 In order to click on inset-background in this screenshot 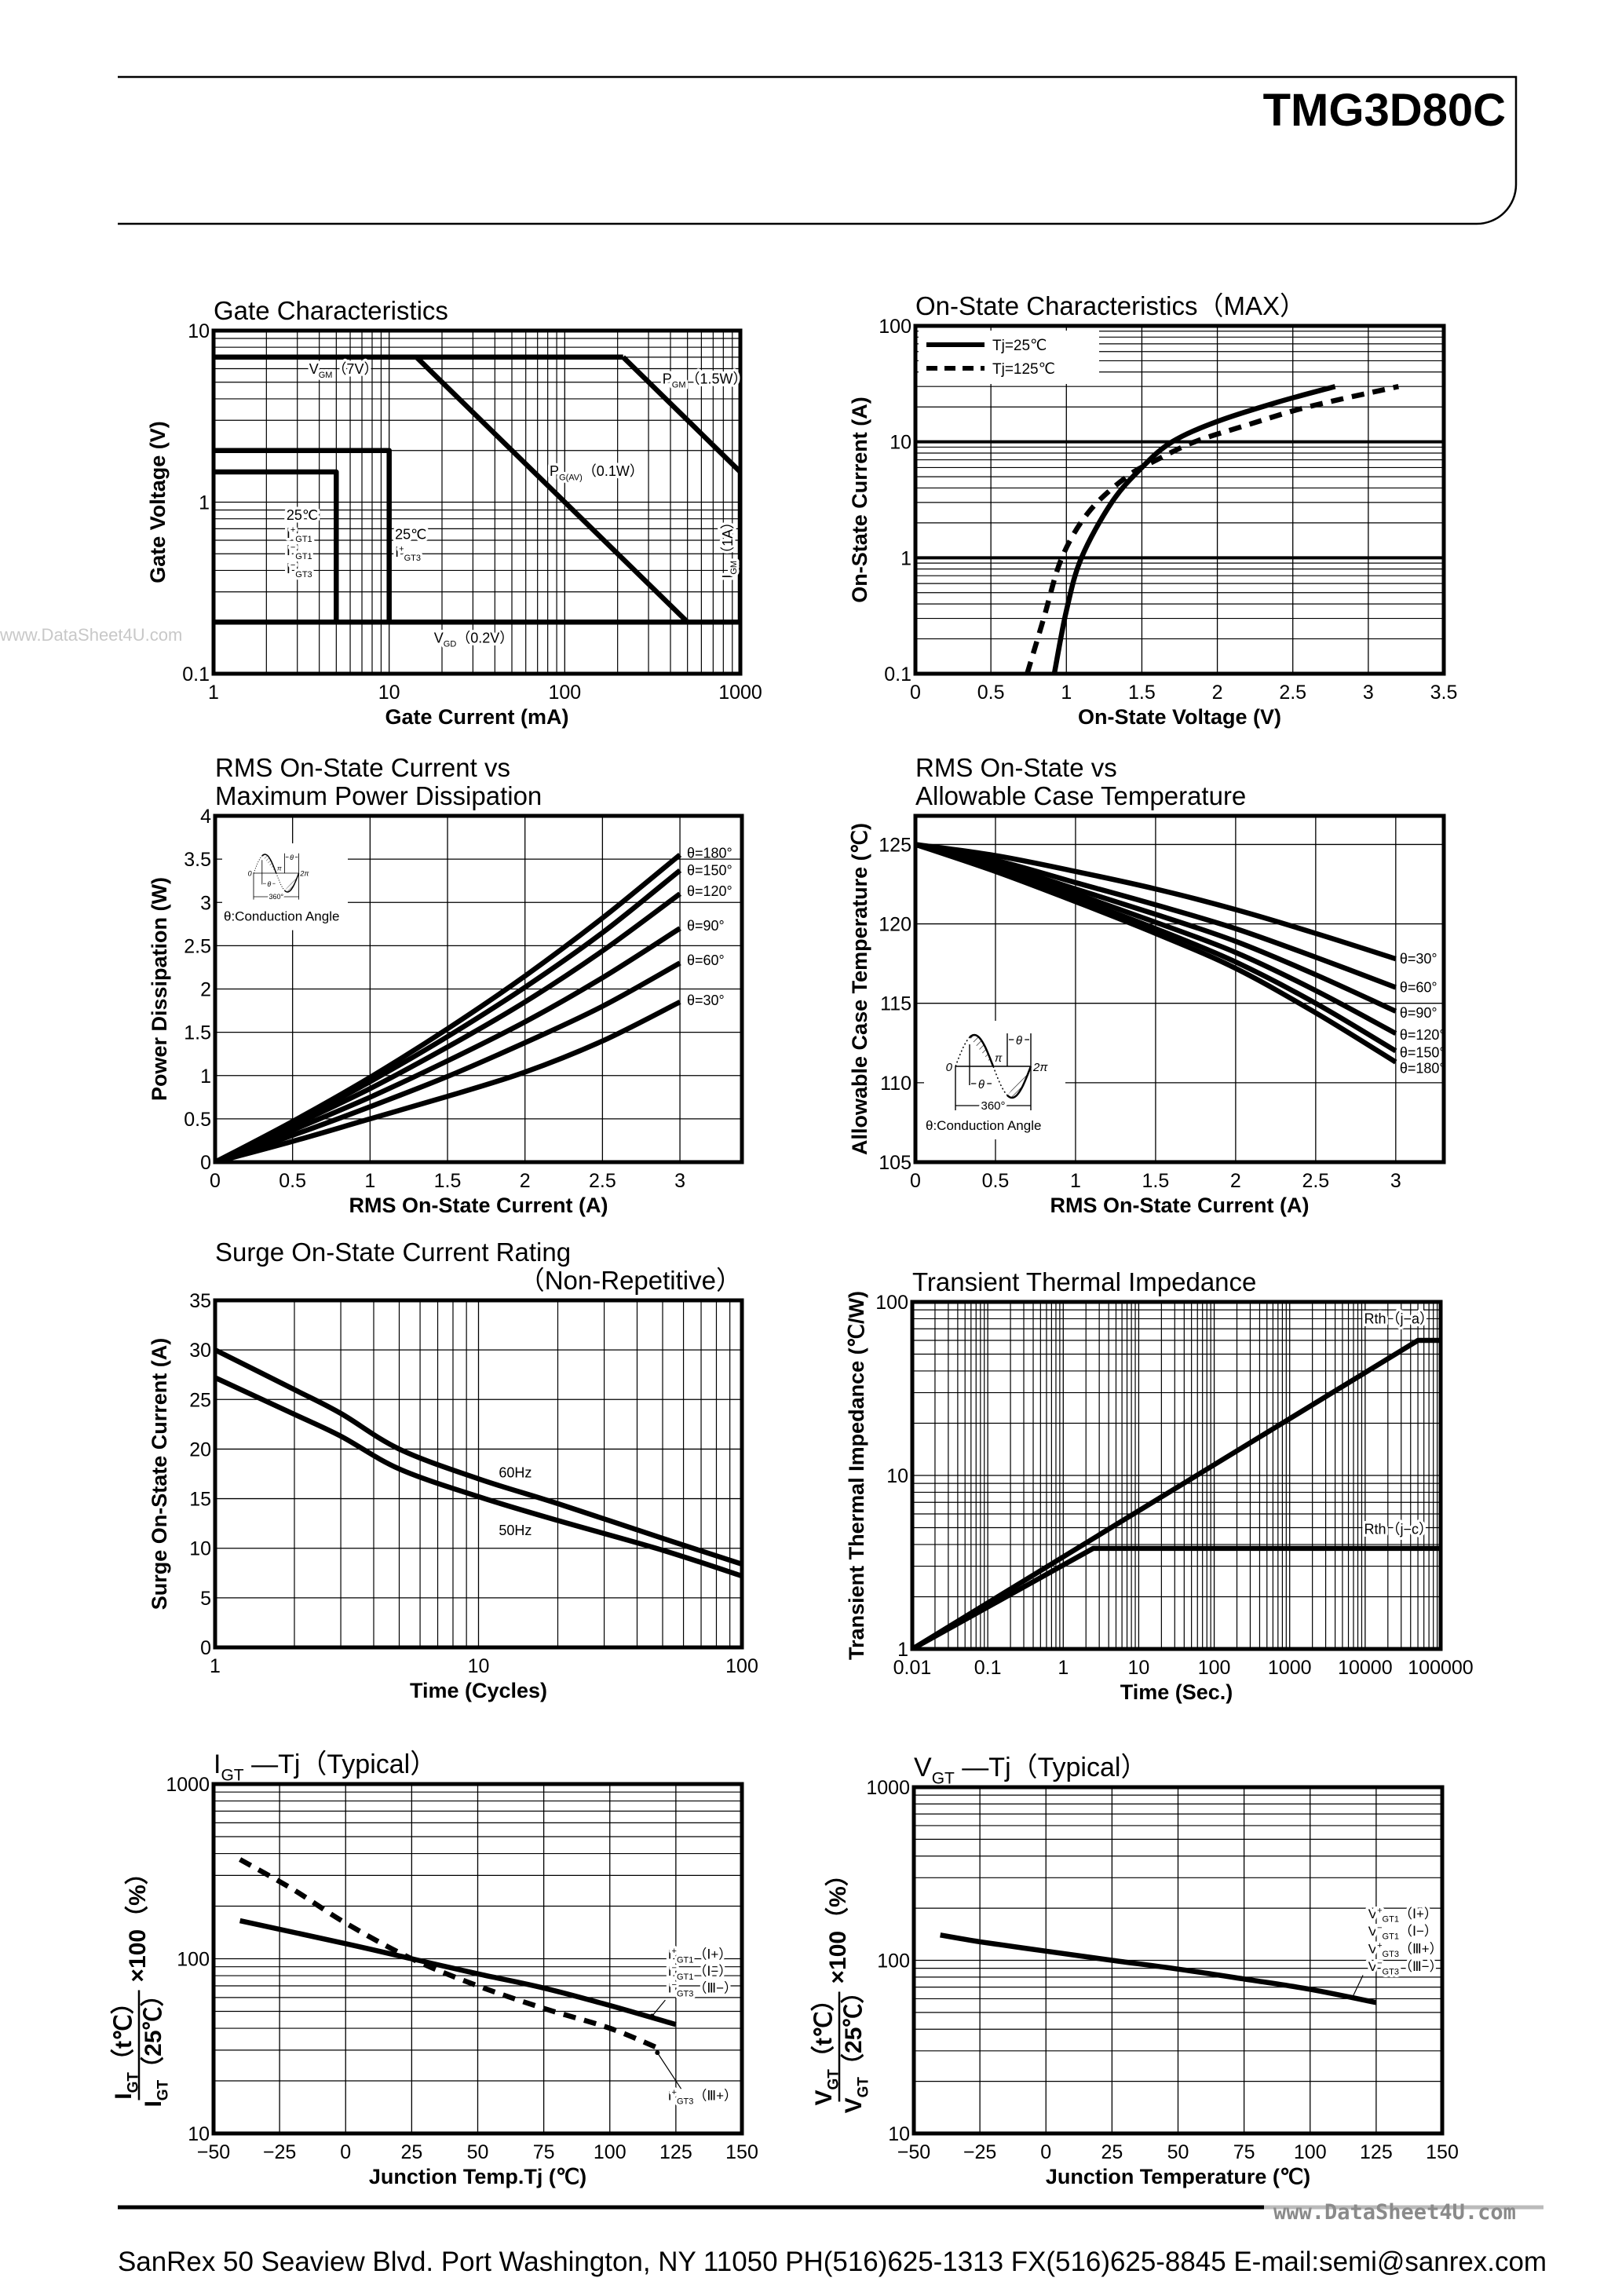, I will do `click(994, 1080)`.